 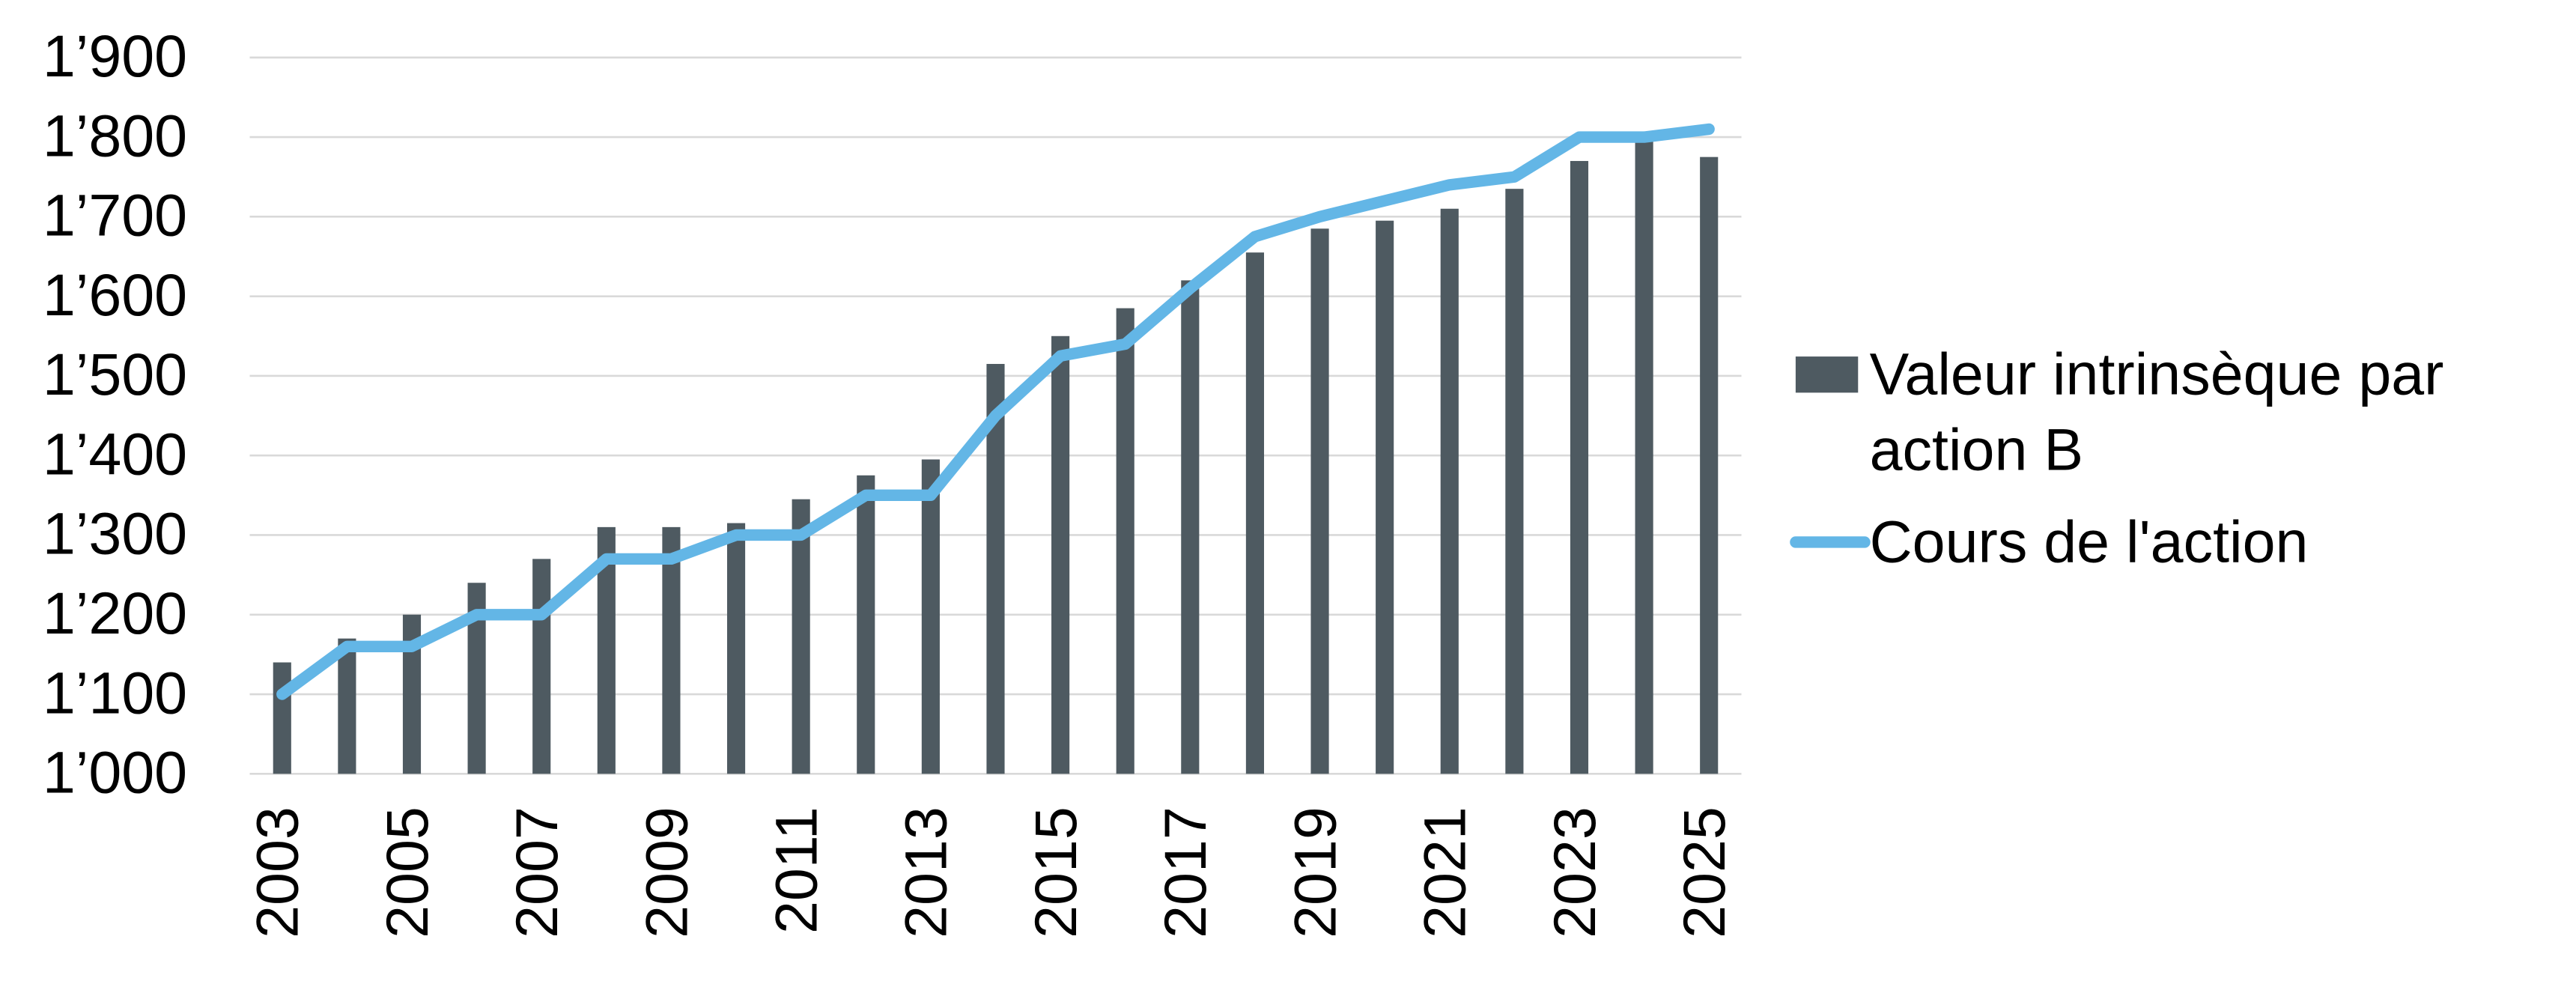 I want to click on x-tick-label: 2017, so click(x=1185, y=872).